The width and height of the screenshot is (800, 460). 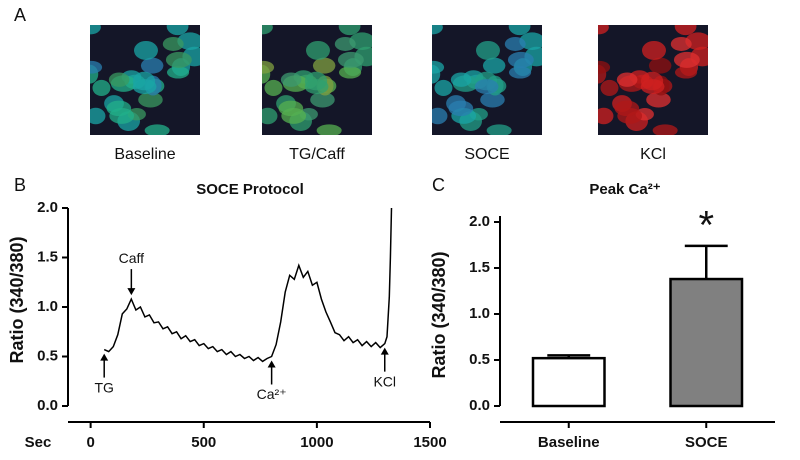 What do you see at coordinates (20, 185) in the screenshot?
I see `panel-label: B` at bounding box center [20, 185].